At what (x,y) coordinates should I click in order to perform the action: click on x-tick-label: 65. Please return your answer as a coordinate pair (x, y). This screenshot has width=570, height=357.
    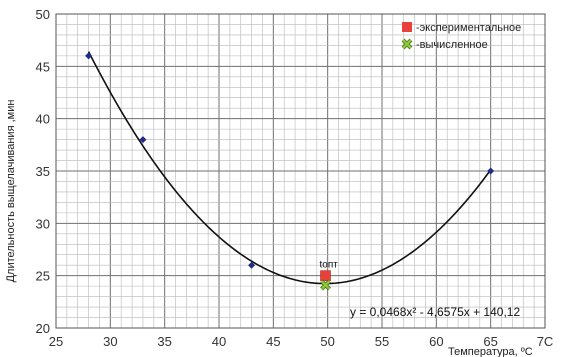
    Looking at the image, I should click on (490, 341).